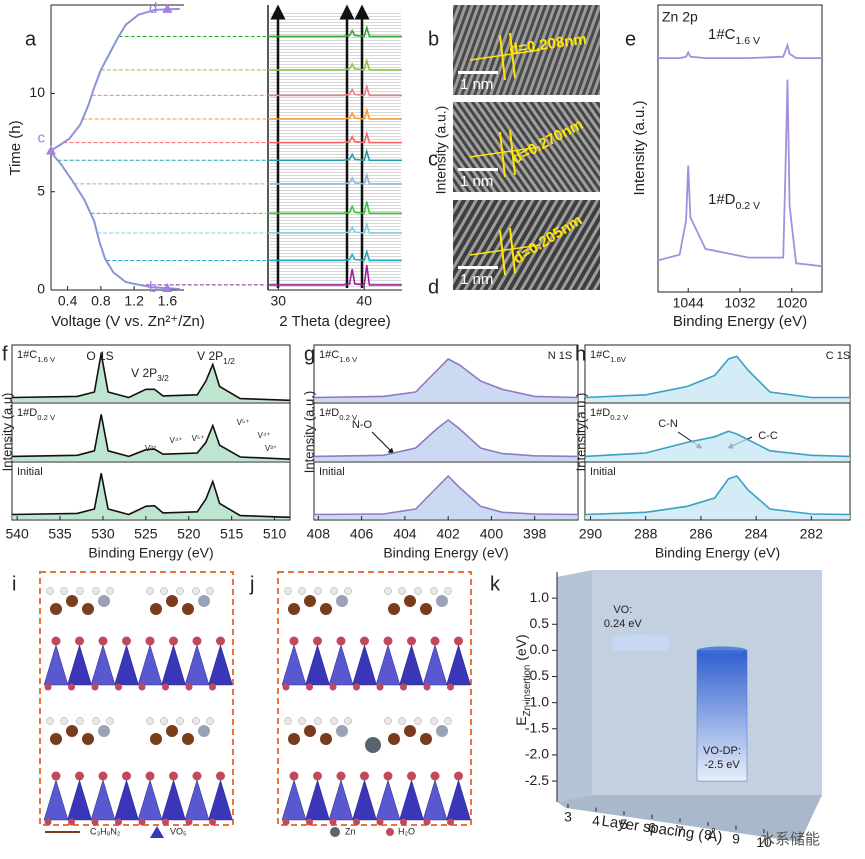 This screenshot has height=859, width=865. I want to click on y-tick-label: -0.5, so click(537, 675).